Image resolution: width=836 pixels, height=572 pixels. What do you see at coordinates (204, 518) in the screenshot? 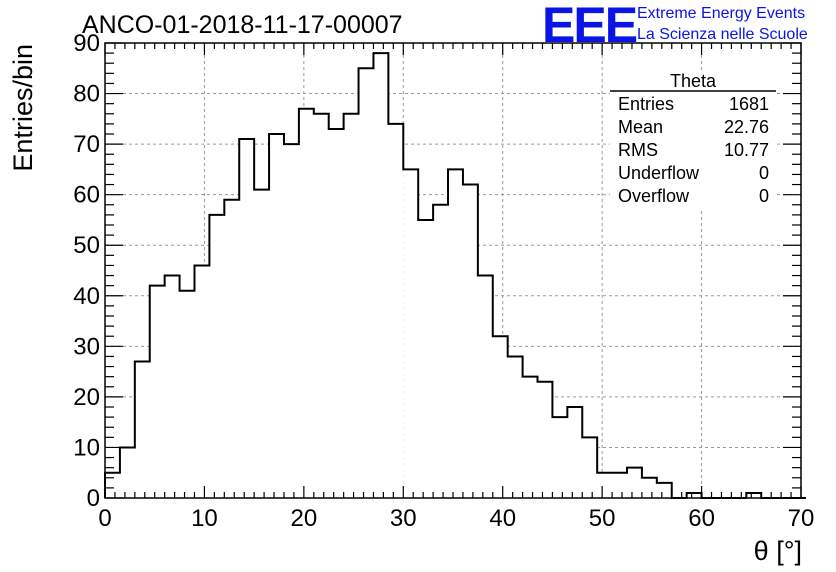
I see `x-tick-label: 10` at bounding box center [204, 518].